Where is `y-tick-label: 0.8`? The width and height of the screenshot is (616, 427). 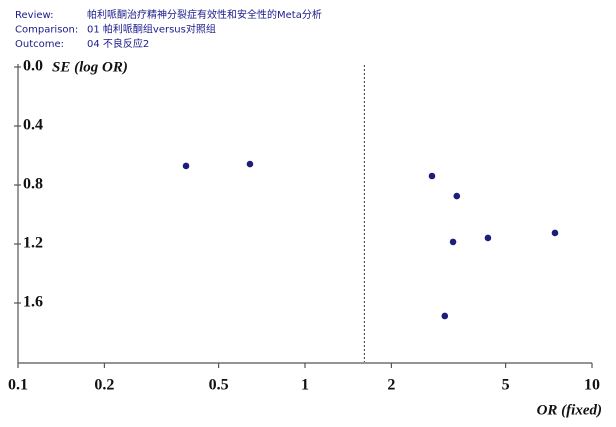 y-tick-label: 0.8 is located at coordinates (33, 184).